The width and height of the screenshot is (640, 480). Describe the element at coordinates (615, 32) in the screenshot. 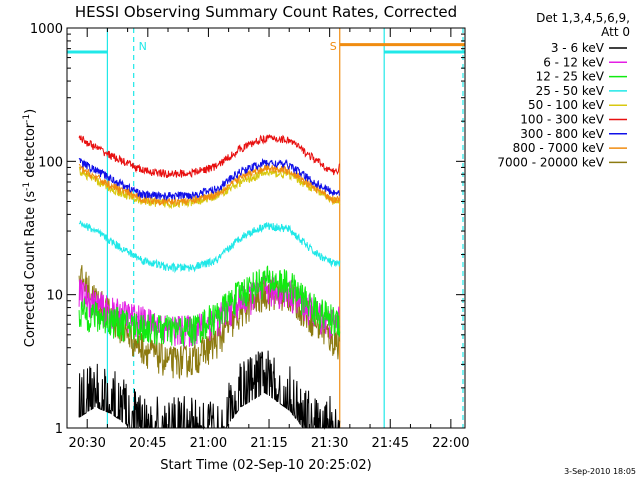

I see `legend-header-line-2: Att 0` at that location.